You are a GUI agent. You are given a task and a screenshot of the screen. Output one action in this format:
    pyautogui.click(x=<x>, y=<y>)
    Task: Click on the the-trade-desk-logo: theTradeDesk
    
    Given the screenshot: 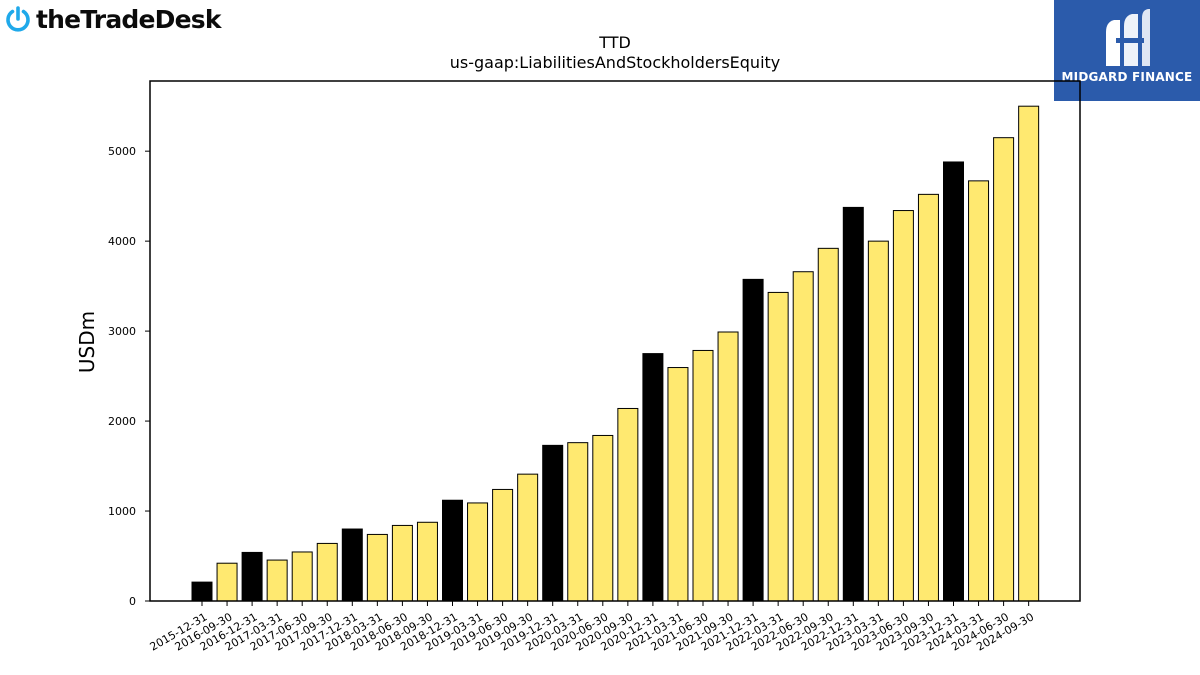 What is the action you would take?
    pyautogui.click(x=112, y=19)
    